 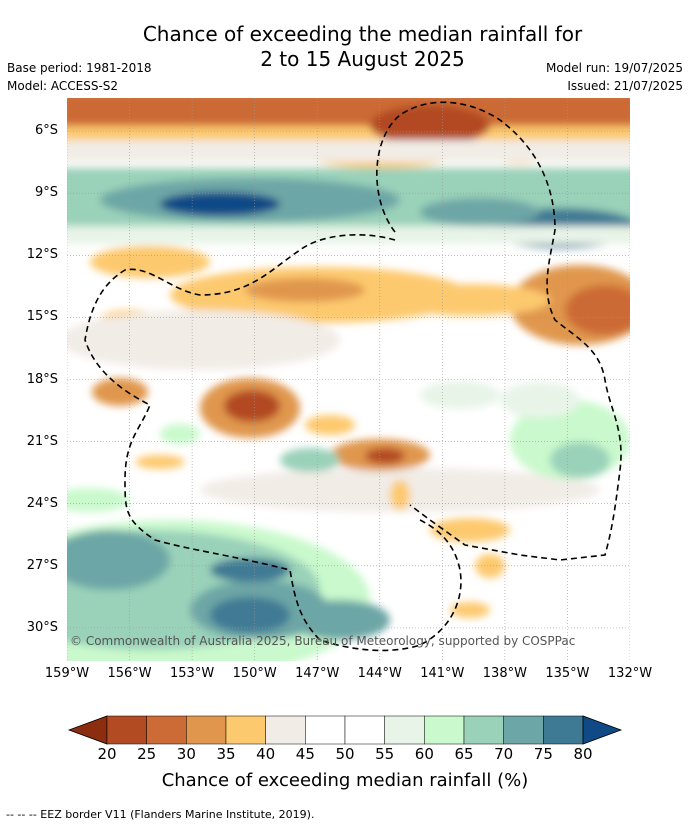 What do you see at coordinates (203, 340) in the screenshot?
I see `neutral-zone-16s` at bounding box center [203, 340].